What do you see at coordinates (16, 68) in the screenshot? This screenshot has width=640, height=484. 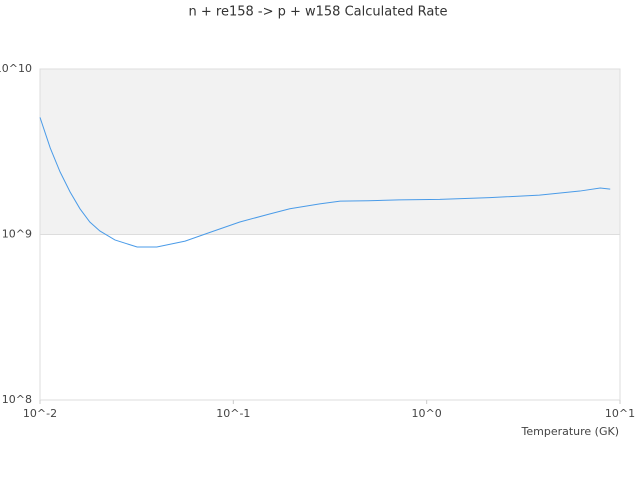 I see `y-tick-label: 10^10` at bounding box center [16, 68].